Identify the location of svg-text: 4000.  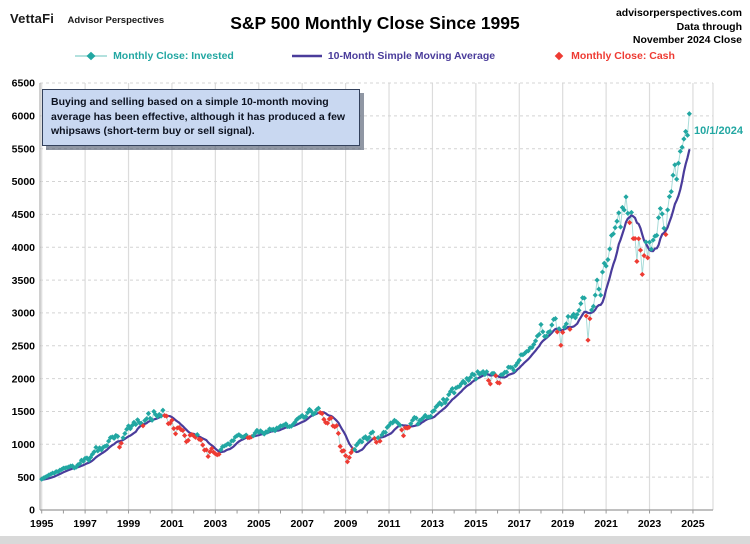
(24, 248).